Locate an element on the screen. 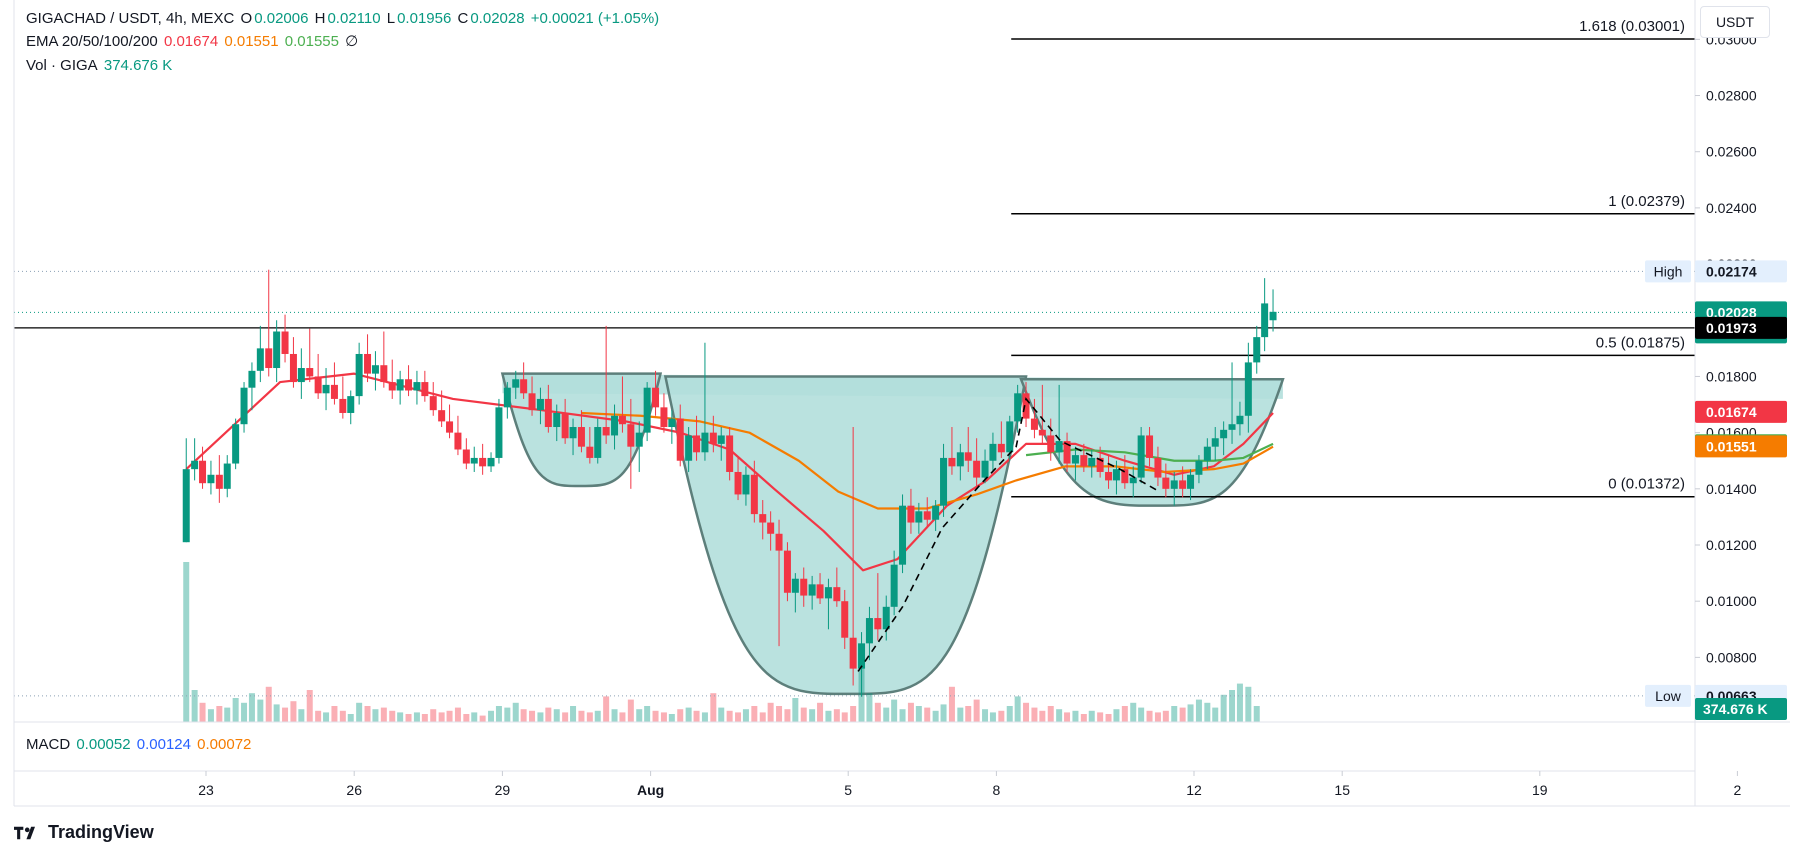 The image size is (1803, 855). macd-histogram-value: 0.00072 is located at coordinates (224, 744).